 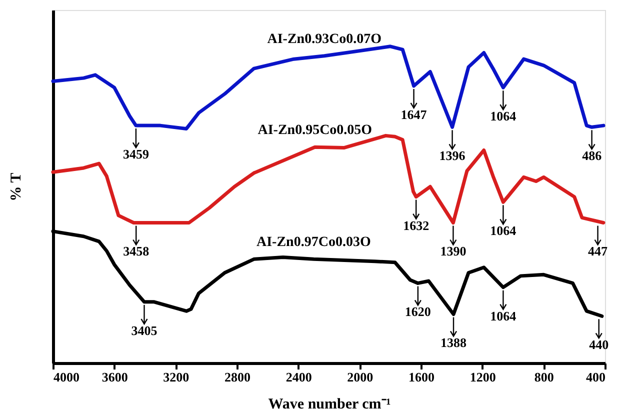 I want to click on x-tick-label: 2000, so click(x=360, y=377).